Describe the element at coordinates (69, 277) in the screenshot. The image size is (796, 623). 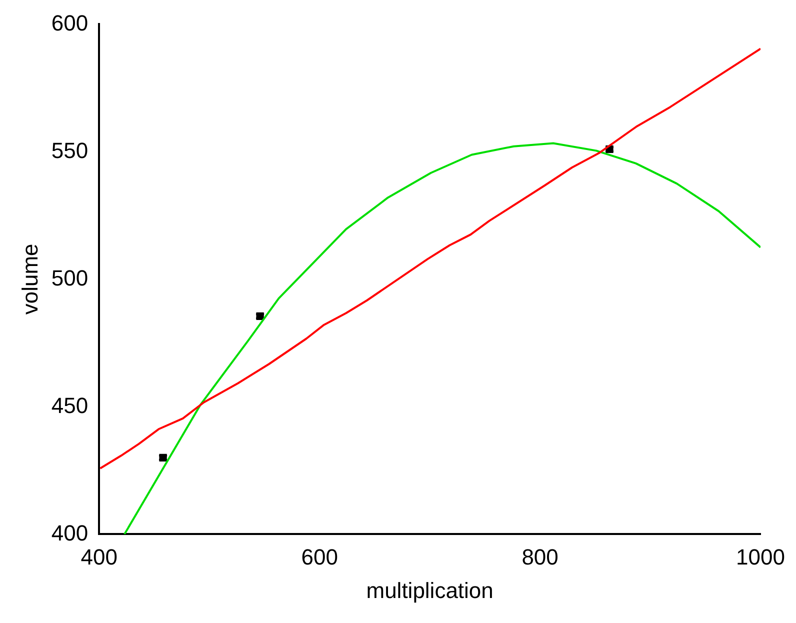
I see `y-tick-label: 500` at that location.